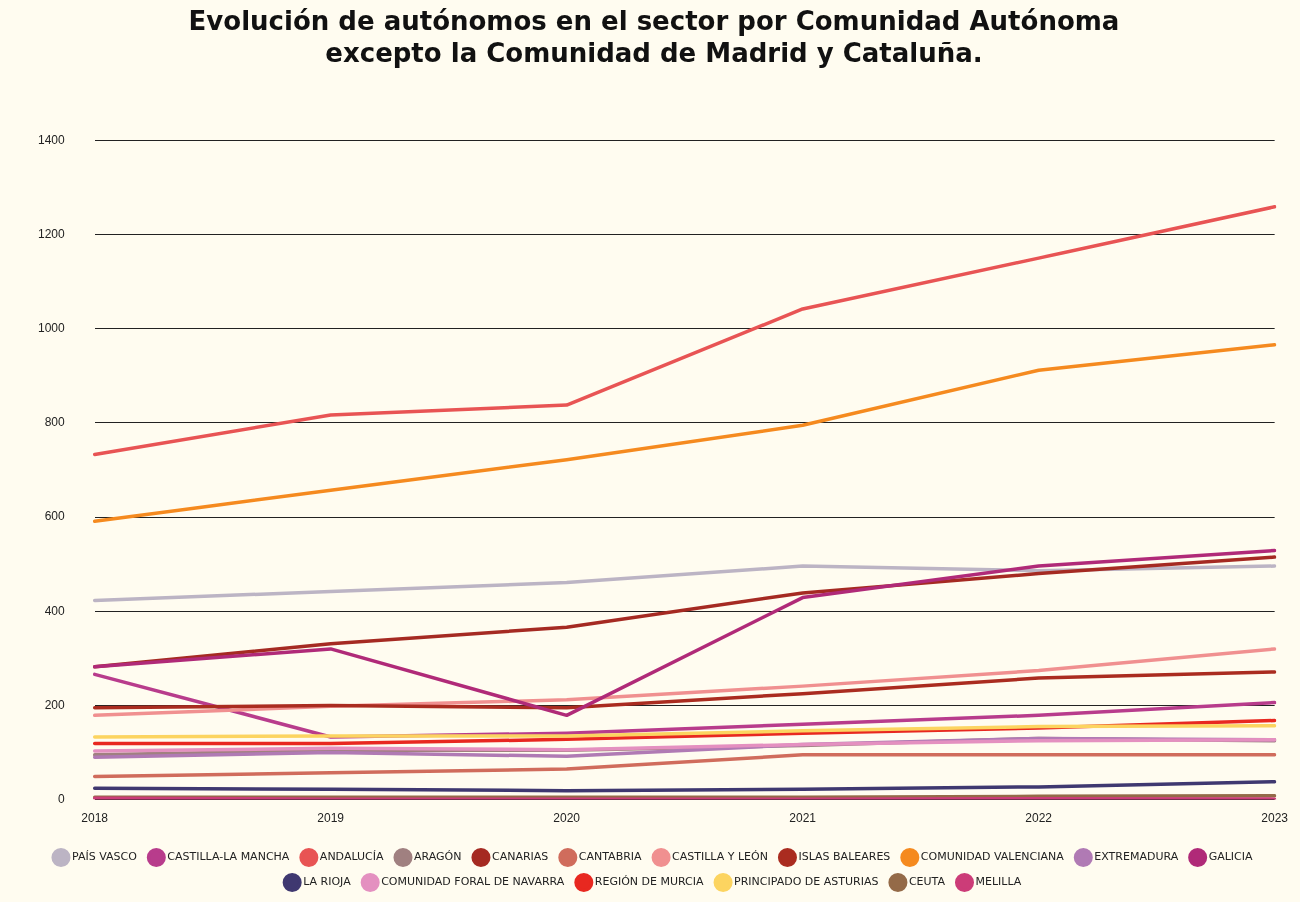  I want to click on legend-label: PRINCIPADO DE ASTURIAS, so click(806, 882).